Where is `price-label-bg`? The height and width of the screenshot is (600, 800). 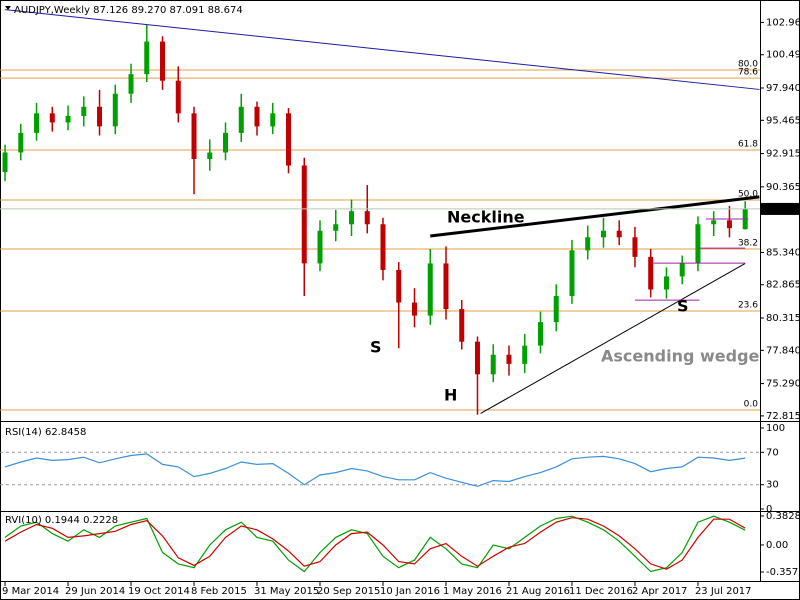
price-label-bg is located at coordinates (780, 208).